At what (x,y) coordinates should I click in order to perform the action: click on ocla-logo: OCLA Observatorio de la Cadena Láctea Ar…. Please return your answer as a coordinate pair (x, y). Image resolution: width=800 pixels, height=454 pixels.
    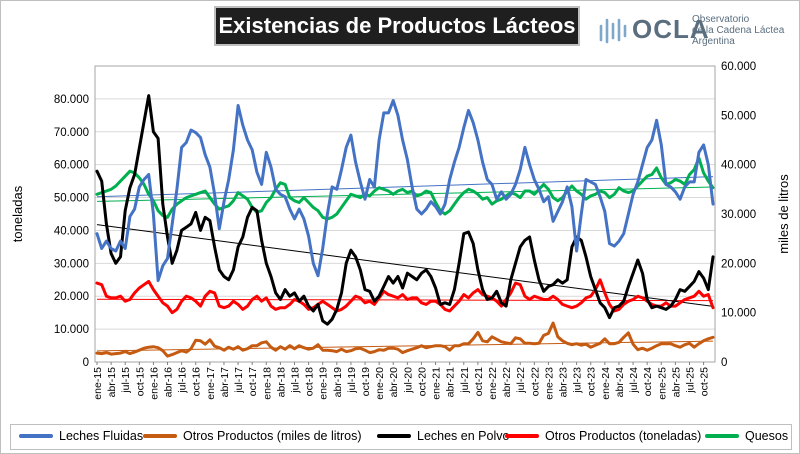
    Looking at the image, I should click on (698, 33).